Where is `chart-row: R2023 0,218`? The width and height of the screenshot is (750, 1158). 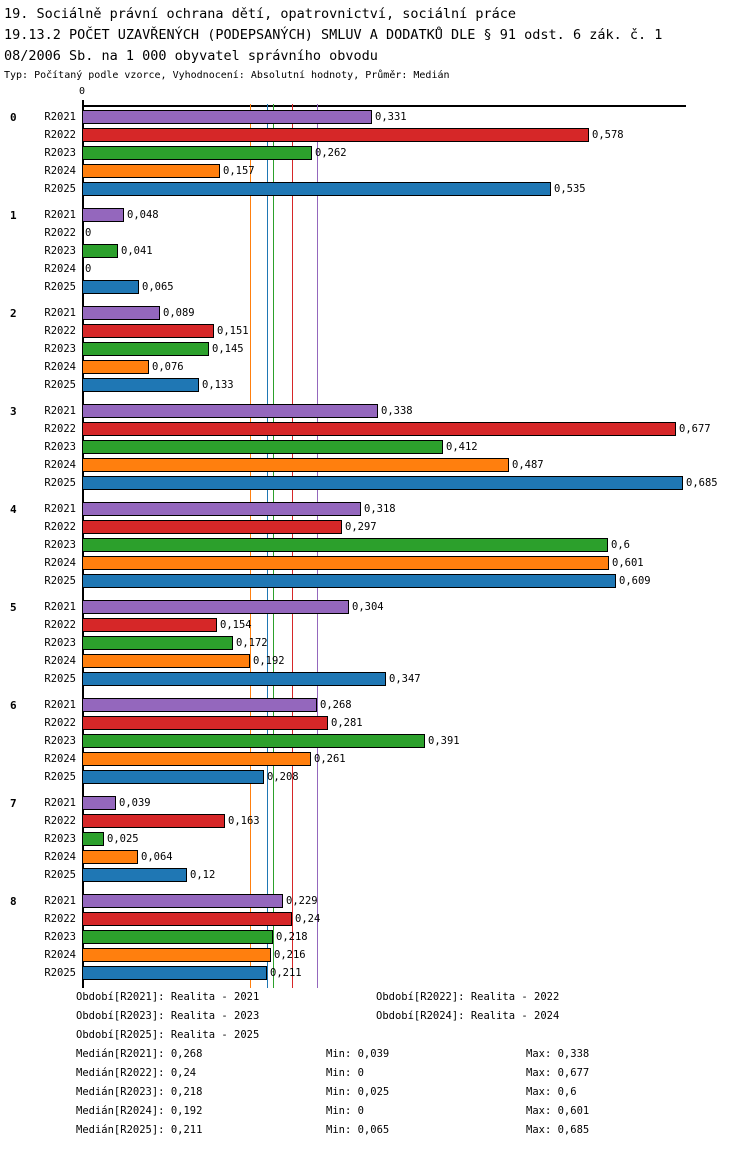
chart-row: R2023 0,218 is located at coordinates (375, 937).